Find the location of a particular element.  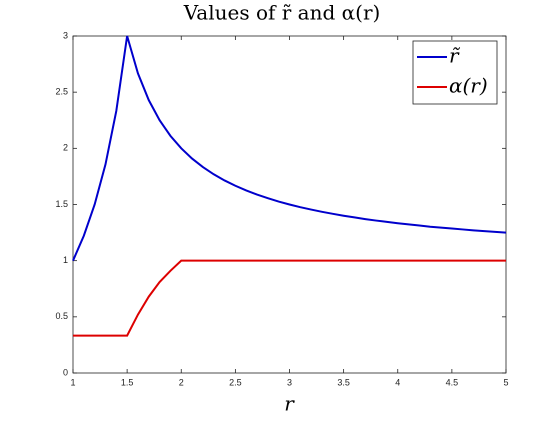

y-tick-label: 1 is located at coordinates (65, 260).